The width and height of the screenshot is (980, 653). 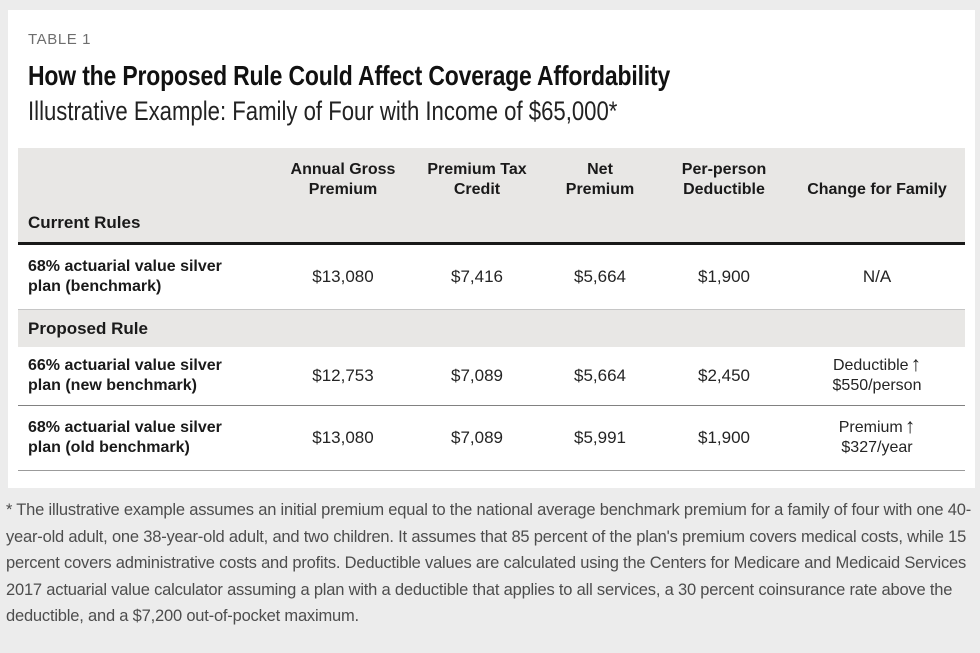 What do you see at coordinates (724, 169) in the screenshot?
I see `header-line: Per-person` at bounding box center [724, 169].